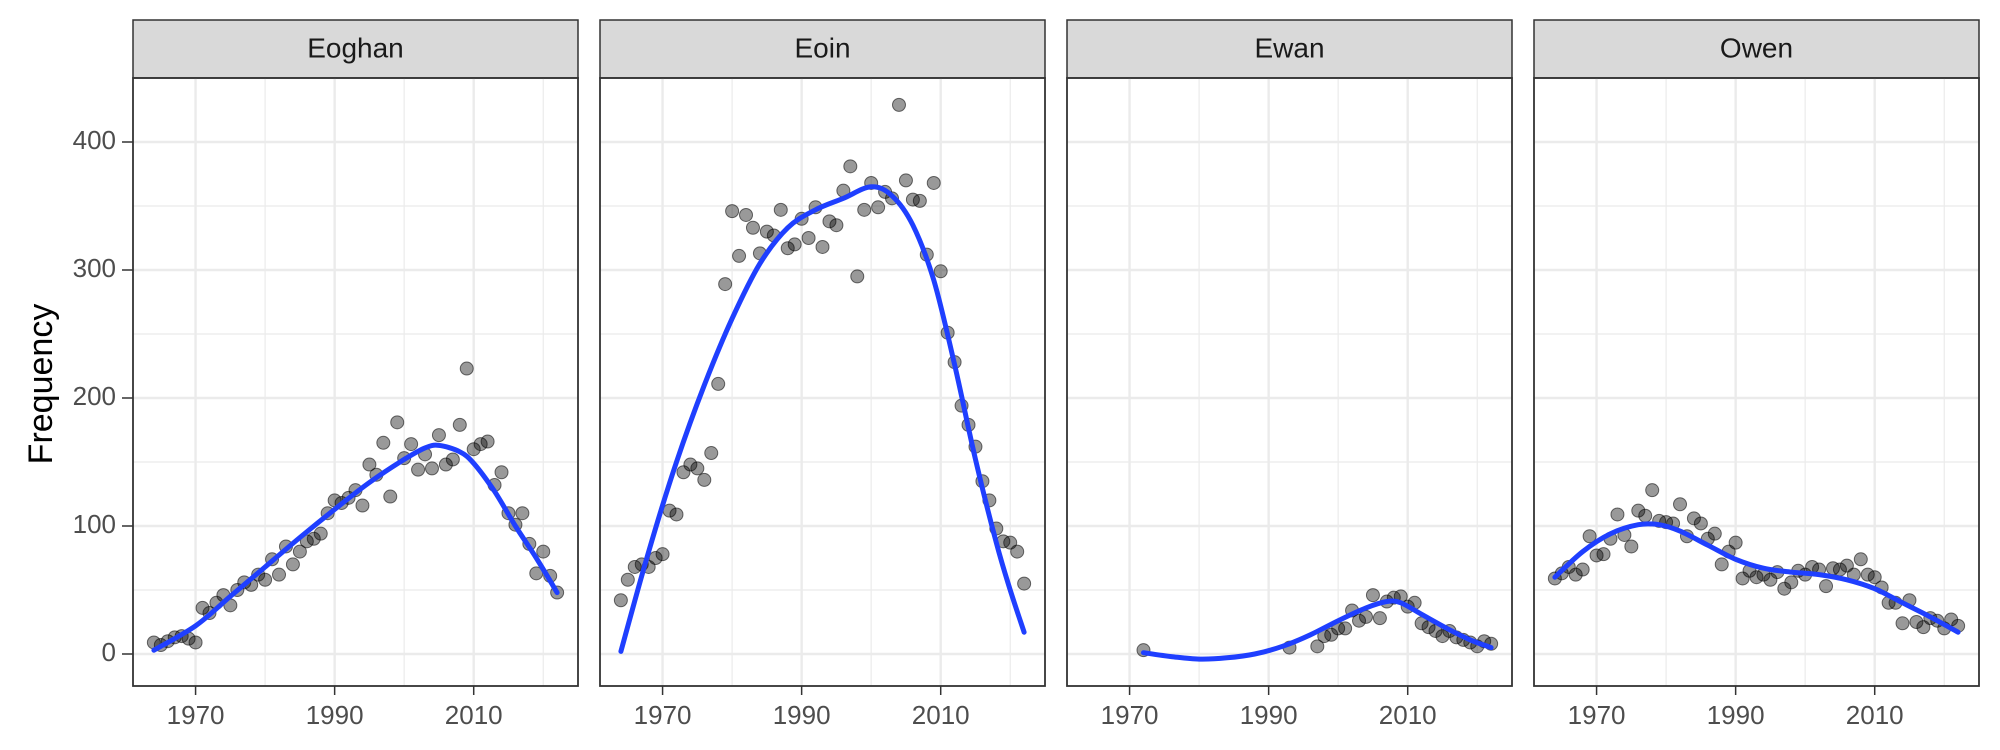  Describe the element at coordinates (94, 268) in the screenshot. I see `y-tick-label: 300` at that location.